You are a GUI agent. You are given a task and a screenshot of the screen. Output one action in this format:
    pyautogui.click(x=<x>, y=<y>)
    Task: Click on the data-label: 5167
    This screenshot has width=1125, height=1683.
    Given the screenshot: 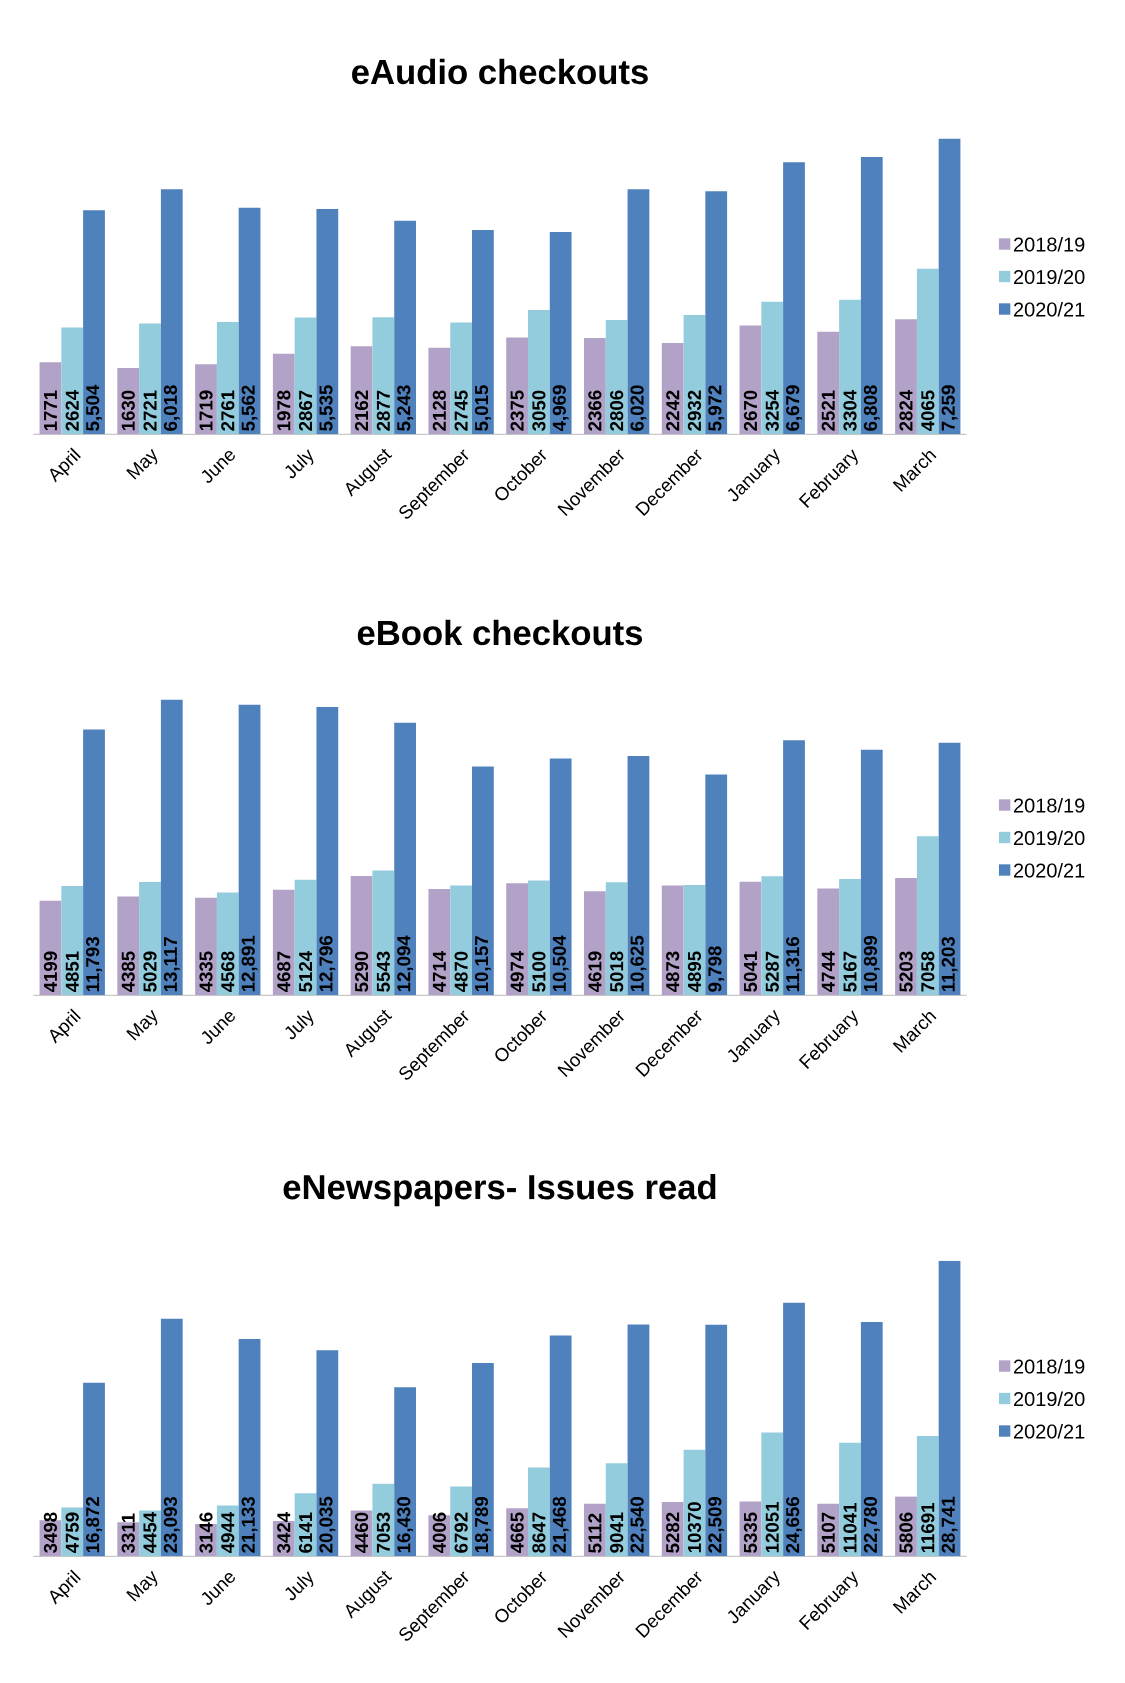 What is the action you would take?
    pyautogui.click(x=850, y=971)
    